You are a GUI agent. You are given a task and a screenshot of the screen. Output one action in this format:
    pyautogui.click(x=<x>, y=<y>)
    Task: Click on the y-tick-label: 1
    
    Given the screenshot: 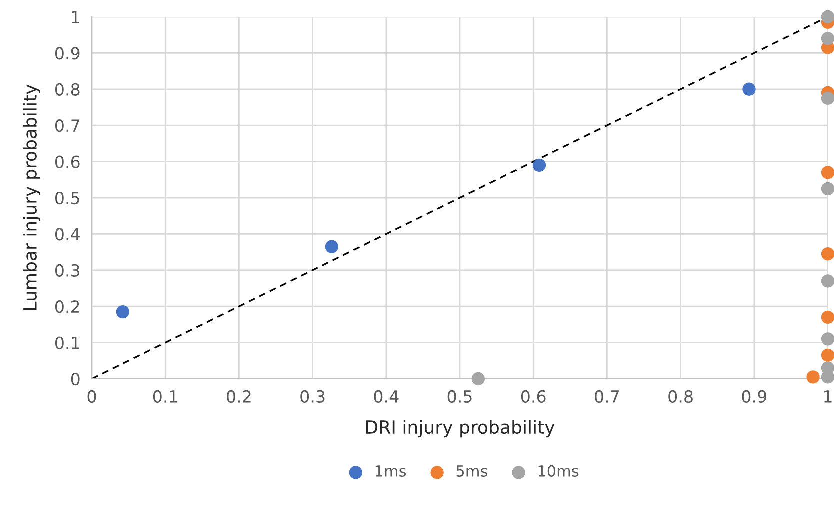 What is the action you would take?
    pyautogui.click(x=76, y=17)
    